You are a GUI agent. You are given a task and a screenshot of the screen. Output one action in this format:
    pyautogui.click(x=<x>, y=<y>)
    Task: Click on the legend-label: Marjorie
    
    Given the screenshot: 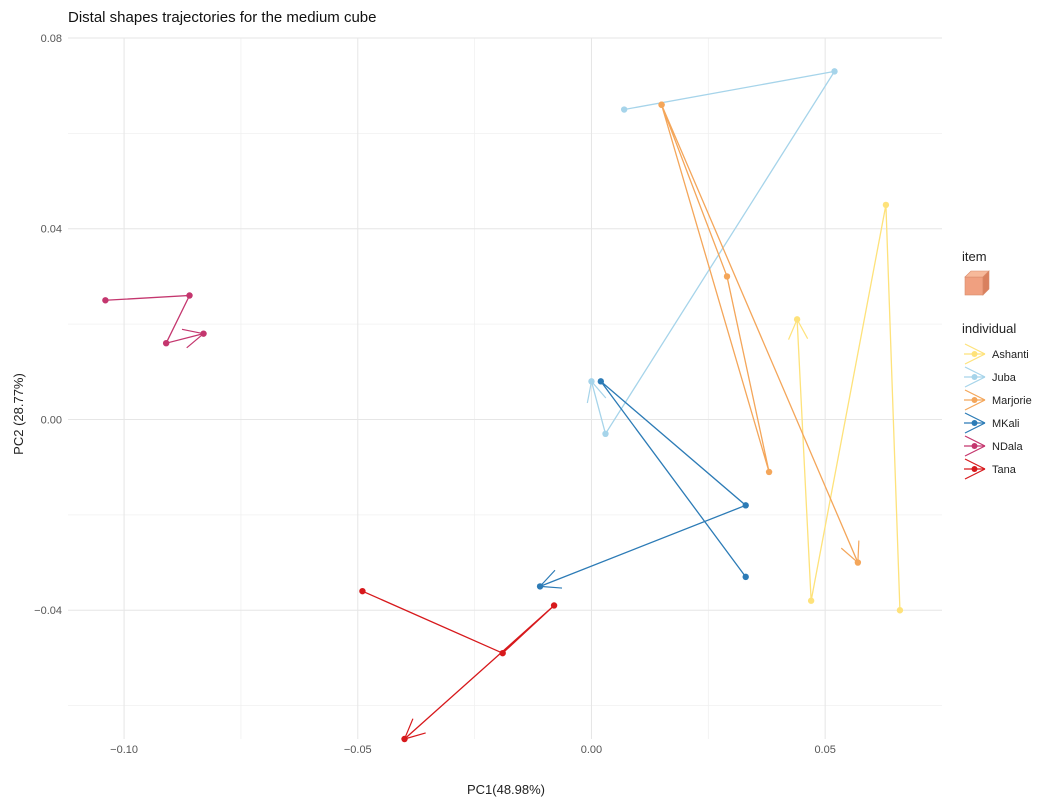 What is the action you would take?
    pyautogui.click(x=1012, y=401)
    